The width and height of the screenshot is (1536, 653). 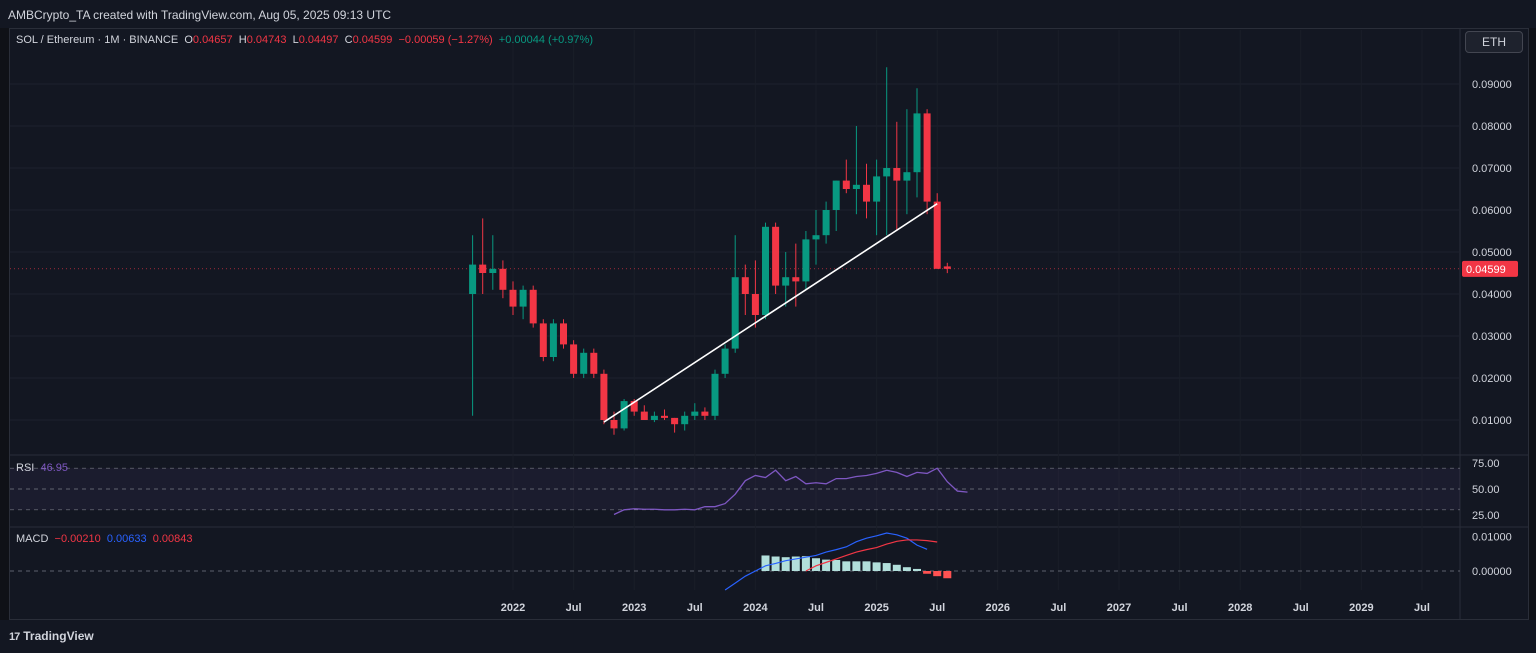 What do you see at coordinates (768, 636) in the screenshot?
I see `footer-bar` at bounding box center [768, 636].